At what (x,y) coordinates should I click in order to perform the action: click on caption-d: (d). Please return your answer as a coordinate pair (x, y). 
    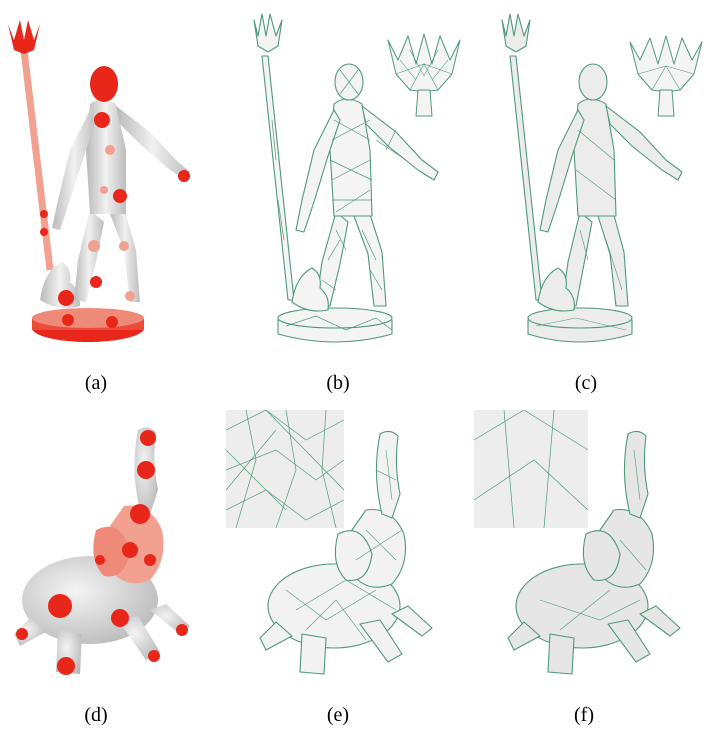
    Looking at the image, I should click on (96, 715).